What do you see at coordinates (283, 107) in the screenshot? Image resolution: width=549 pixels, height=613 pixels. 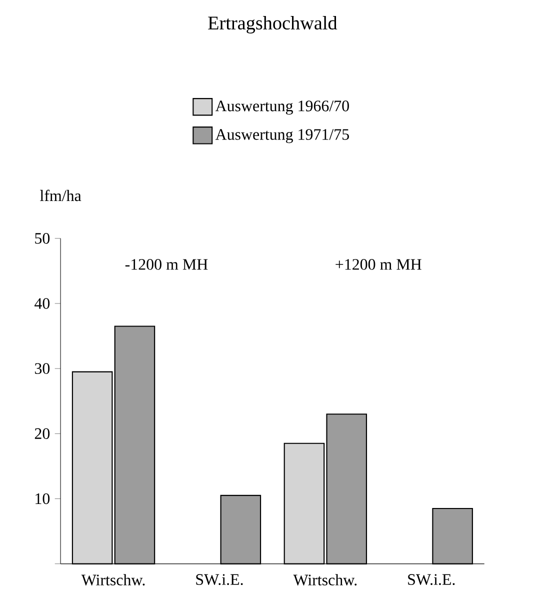 I see `legend-label: Auswertung 1966/70` at bounding box center [283, 107].